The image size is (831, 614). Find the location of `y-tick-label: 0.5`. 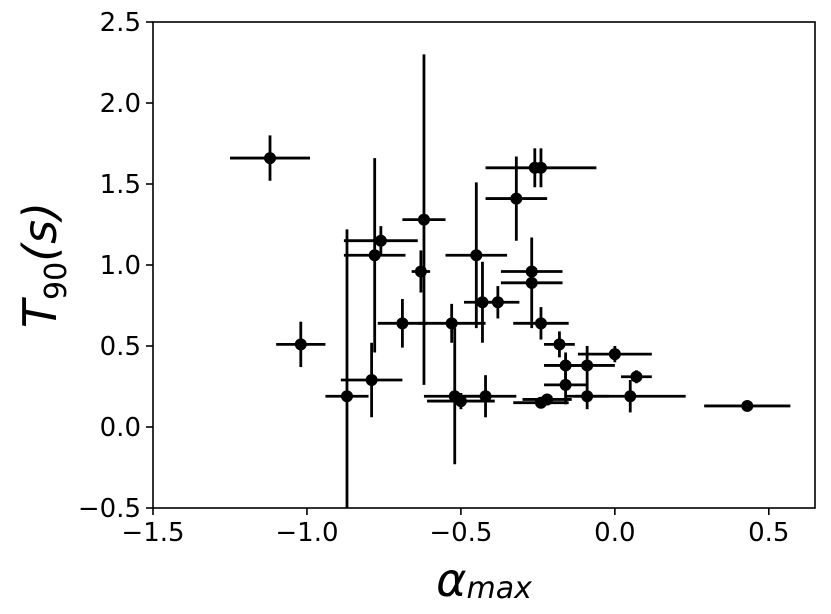

y-tick-label: 0.5 is located at coordinates (120, 347).